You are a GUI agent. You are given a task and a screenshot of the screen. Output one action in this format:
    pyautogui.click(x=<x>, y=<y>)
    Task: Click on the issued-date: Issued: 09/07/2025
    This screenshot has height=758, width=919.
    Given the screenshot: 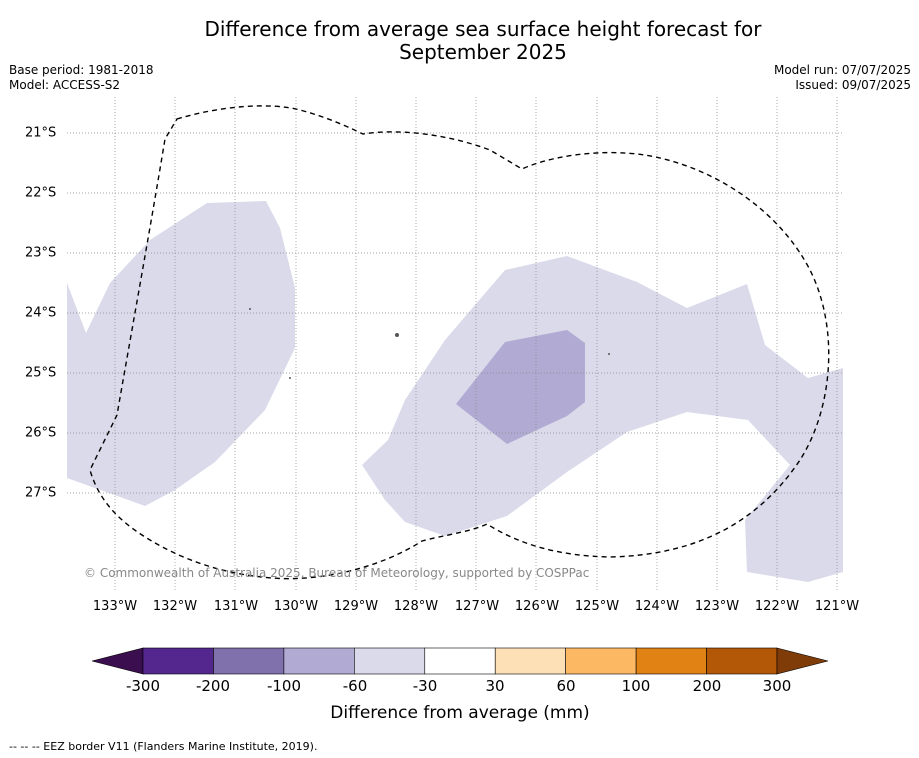 What is the action you would take?
    pyautogui.click(x=853, y=85)
    